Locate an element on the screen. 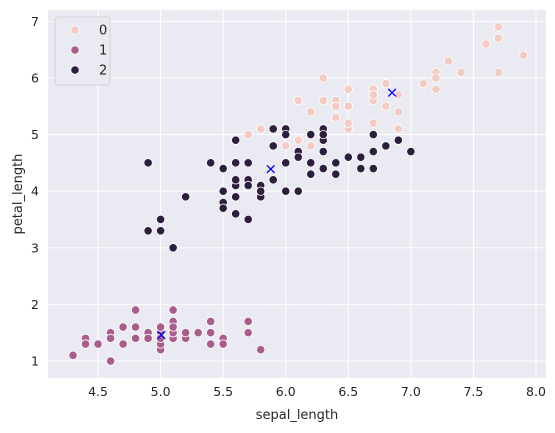 This screenshot has height=433, width=555. y-tick-label: 2 is located at coordinates (35, 304).